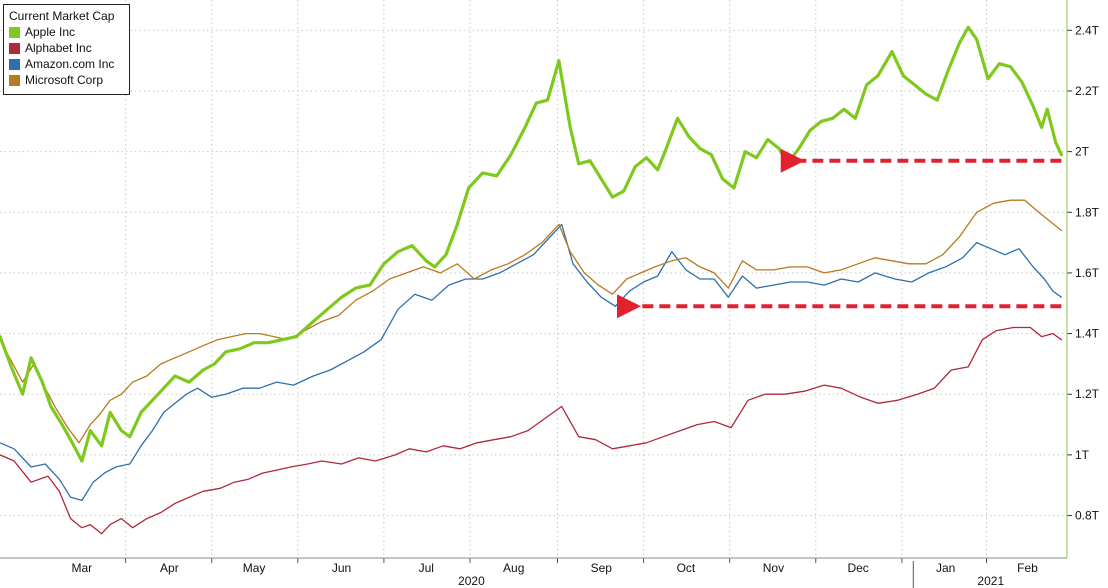 Image resolution: width=1108 pixels, height=588 pixels. I want to click on x-tick-label: Feb, so click(1027, 568).